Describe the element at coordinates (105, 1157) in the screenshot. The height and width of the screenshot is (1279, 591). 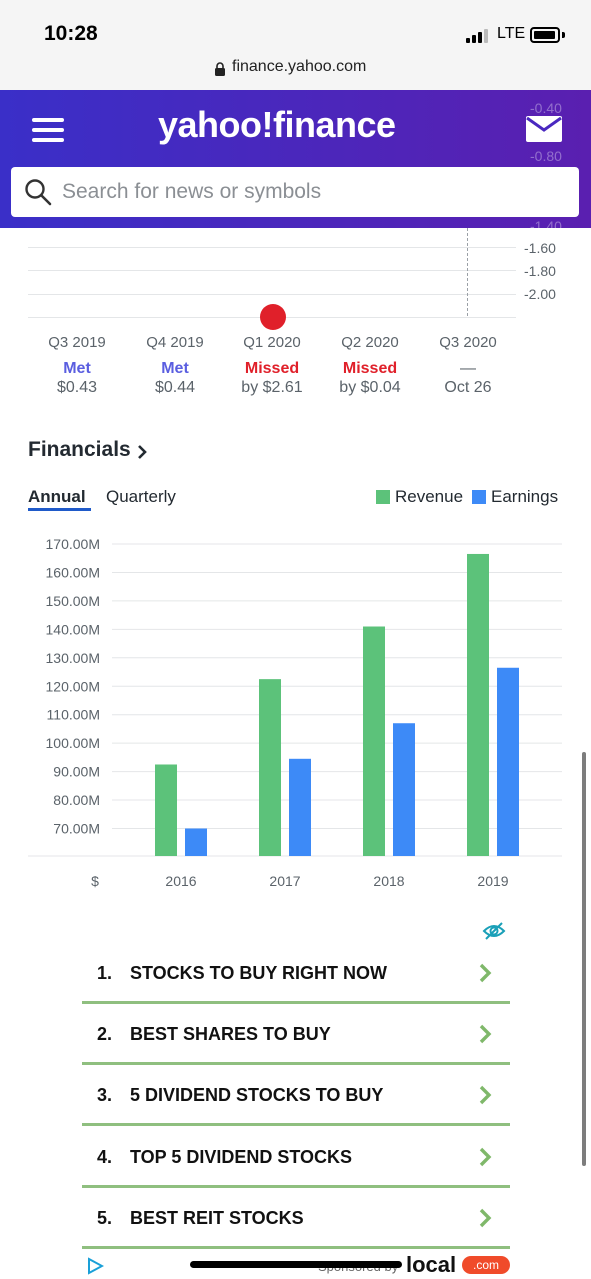
I see `list-item-number: 4.` at that location.